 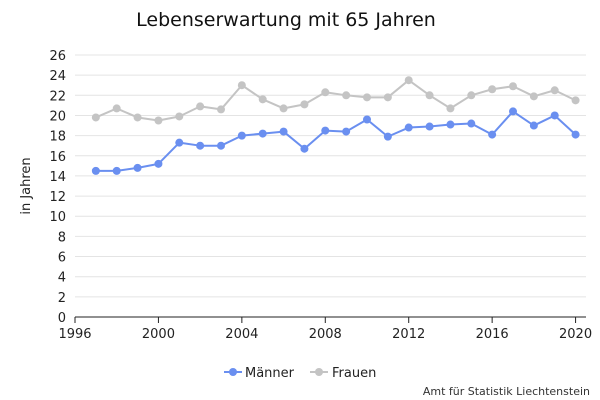 I want to click on x-tick-label: 2012, so click(x=408, y=334).